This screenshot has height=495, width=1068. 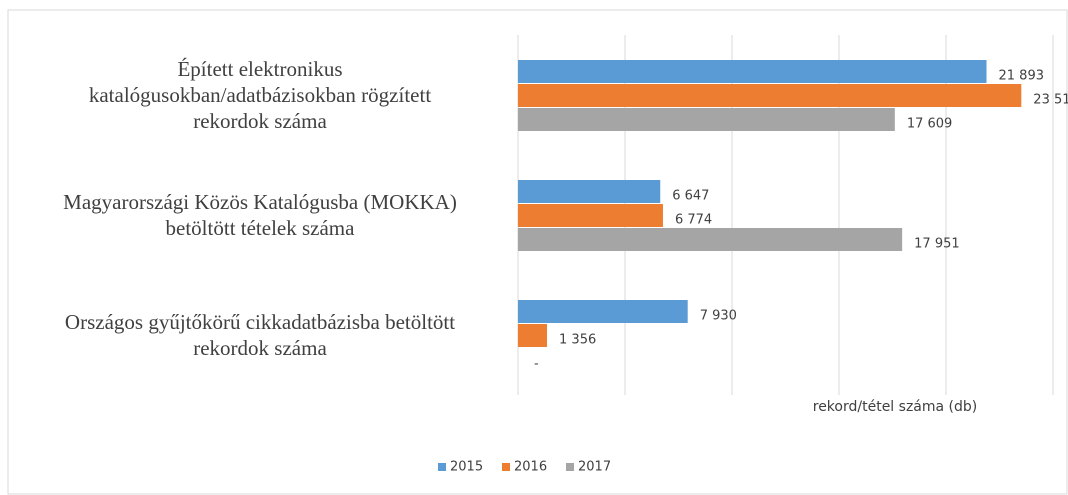 I want to click on value-label: 1 356, so click(x=577, y=340).